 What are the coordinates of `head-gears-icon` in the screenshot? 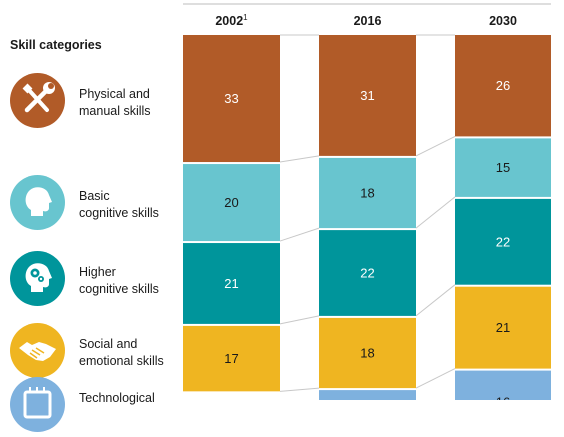 It's located at (37, 278).